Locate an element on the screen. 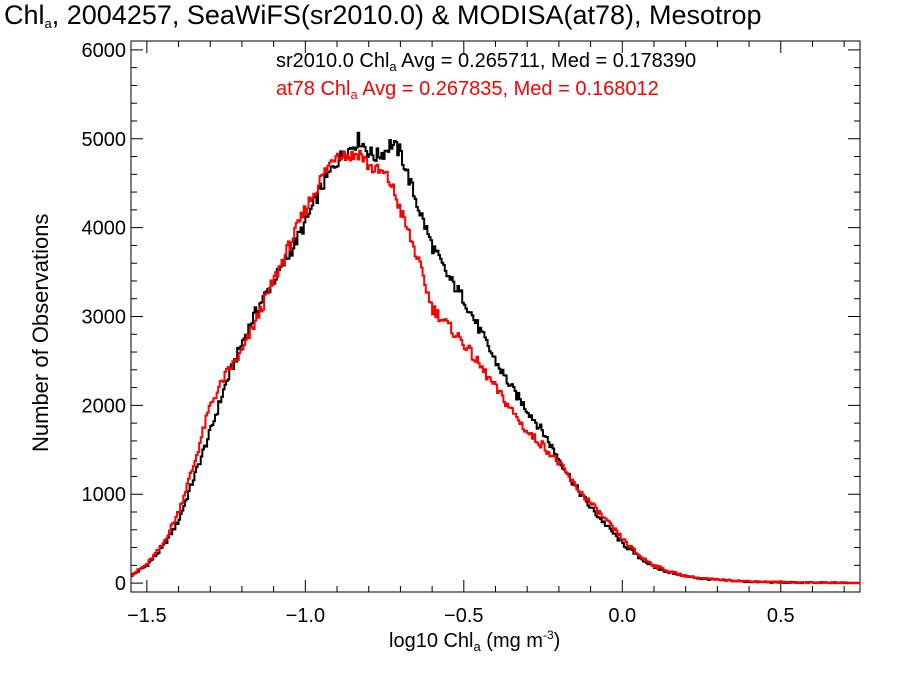 This screenshot has height=675, width=900. x-tick-label: 0.5 is located at coordinates (781, 616).